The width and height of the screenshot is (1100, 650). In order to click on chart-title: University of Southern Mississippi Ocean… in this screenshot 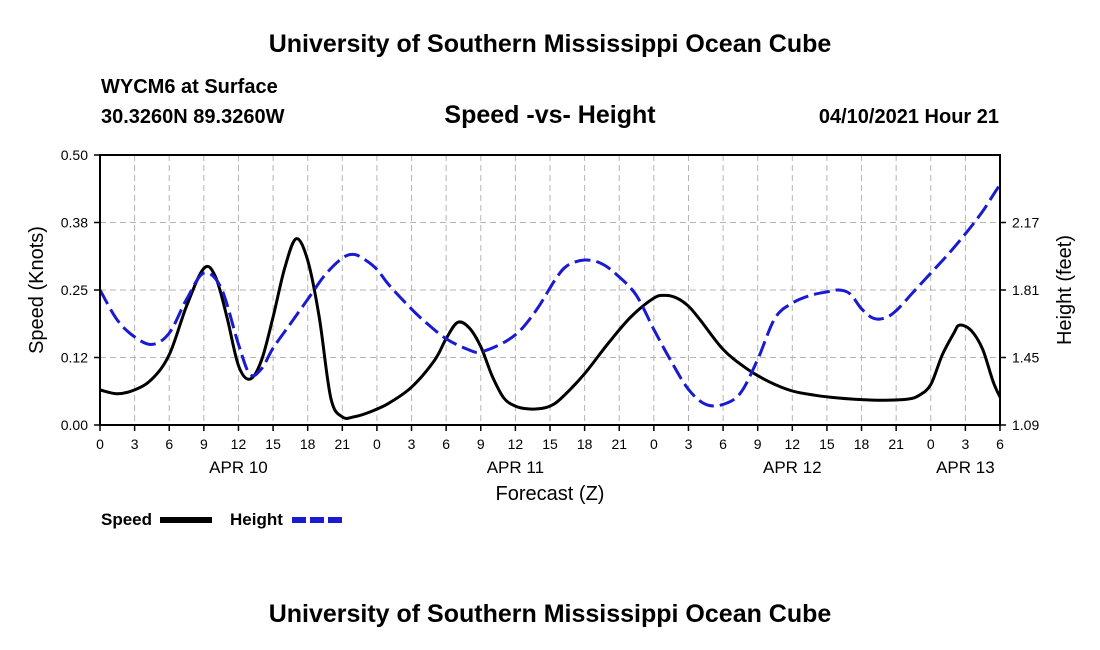, I will do `click(550, 44)`.